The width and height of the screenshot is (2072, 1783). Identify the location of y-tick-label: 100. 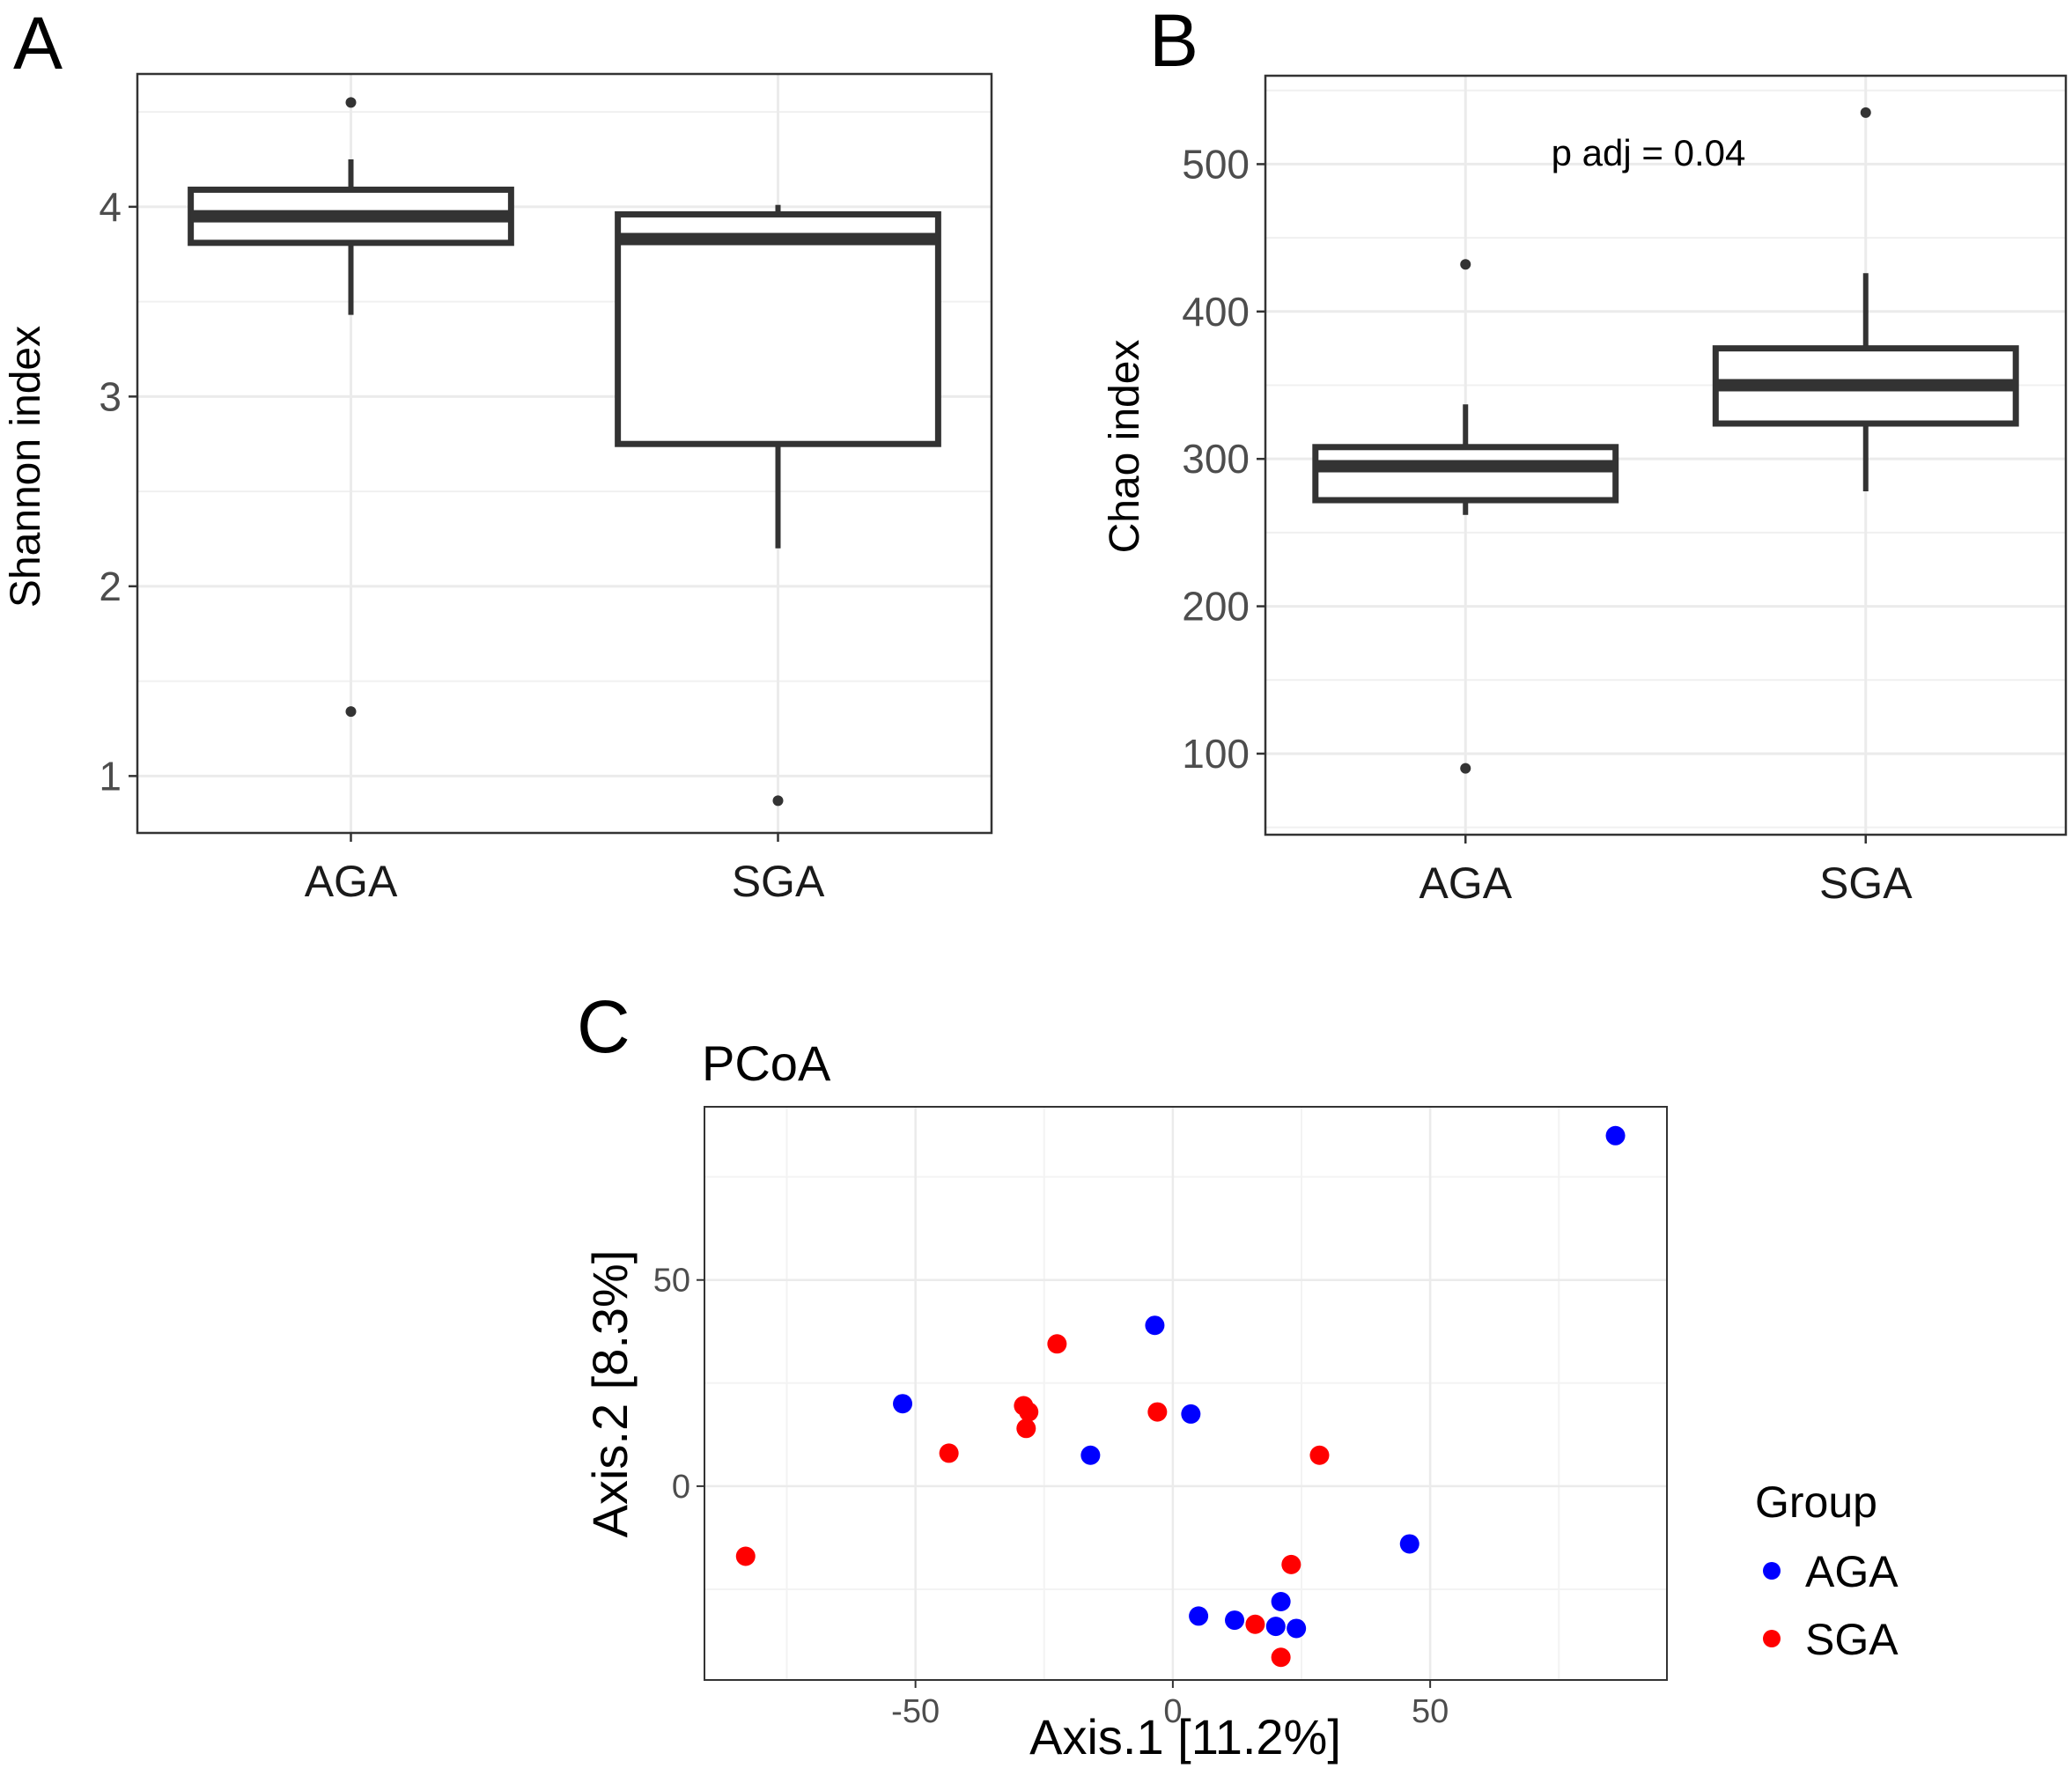
(1216, 754).